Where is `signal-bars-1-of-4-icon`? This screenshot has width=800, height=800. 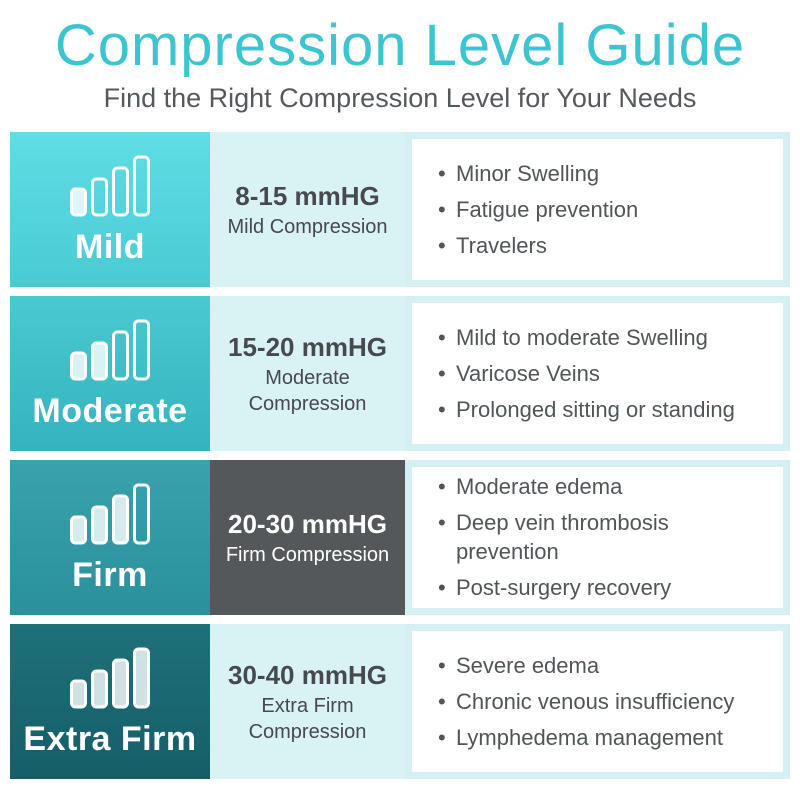
signal-bars-1-of-4-icon is located at coordinates (110, 186).